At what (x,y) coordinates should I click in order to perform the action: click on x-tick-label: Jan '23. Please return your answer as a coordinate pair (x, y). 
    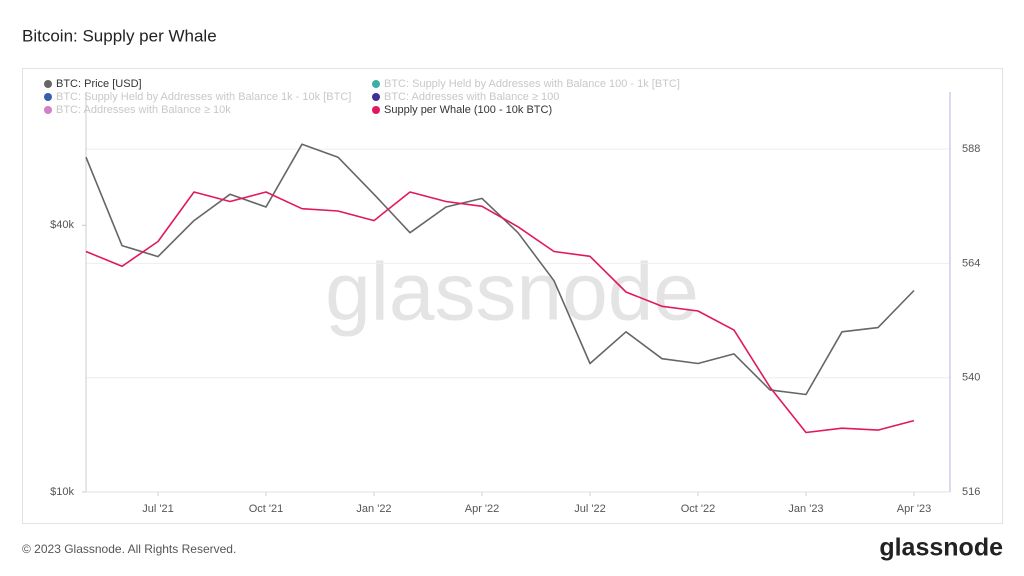
    Looking at the image, I should click on (805, 509).